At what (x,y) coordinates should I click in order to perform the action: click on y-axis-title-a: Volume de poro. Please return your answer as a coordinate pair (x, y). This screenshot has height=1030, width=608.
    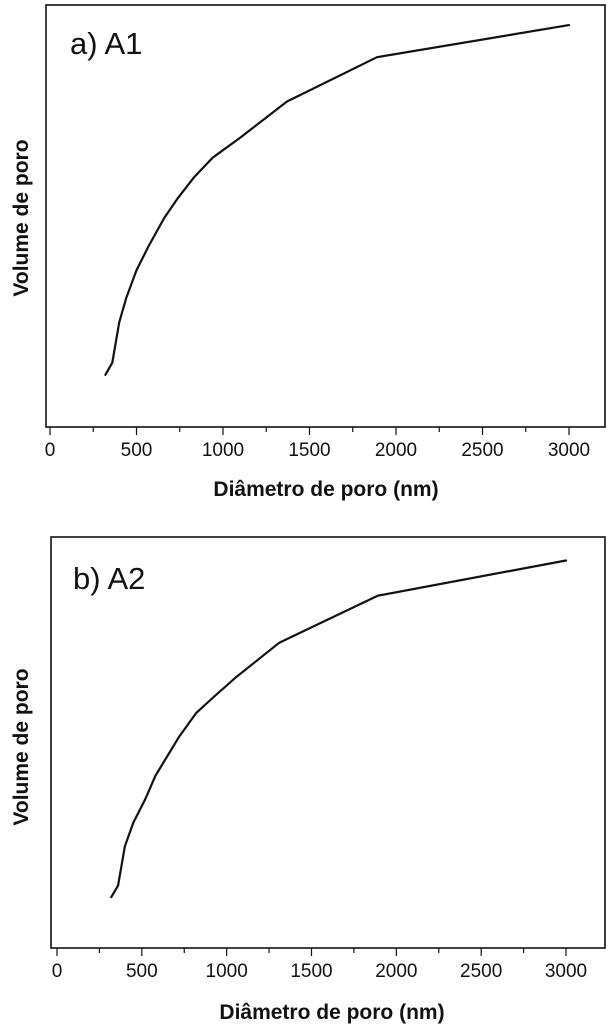
    Looking at the image, I should click on (21, 217).